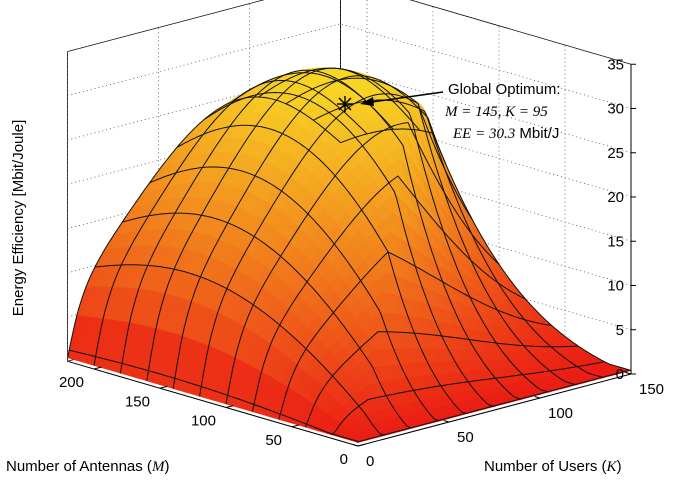 The width and height of the screenshot is (678, 481). I want to click on z-tick-label: 15, so click(615, 241).